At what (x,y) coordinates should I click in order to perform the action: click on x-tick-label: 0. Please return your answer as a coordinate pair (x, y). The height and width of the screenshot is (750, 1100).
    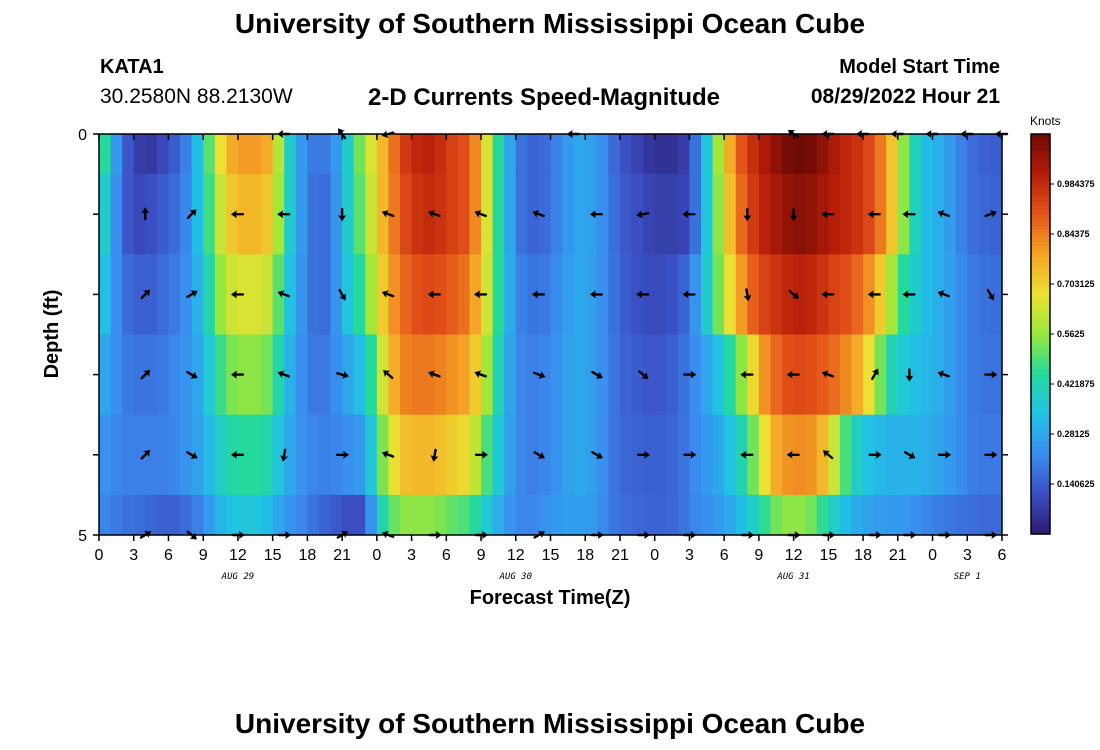
    Looking at the image, I should click on (932, 555).